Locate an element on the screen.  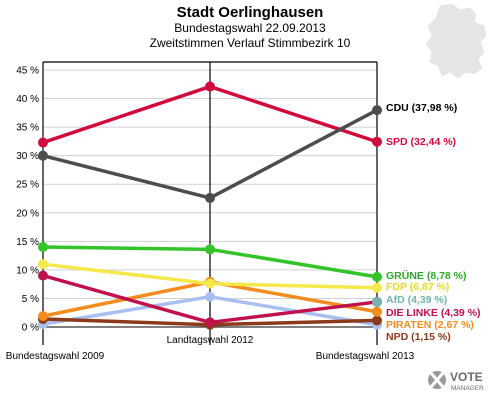
series-gr-ne is located at coordinates (210, 262).